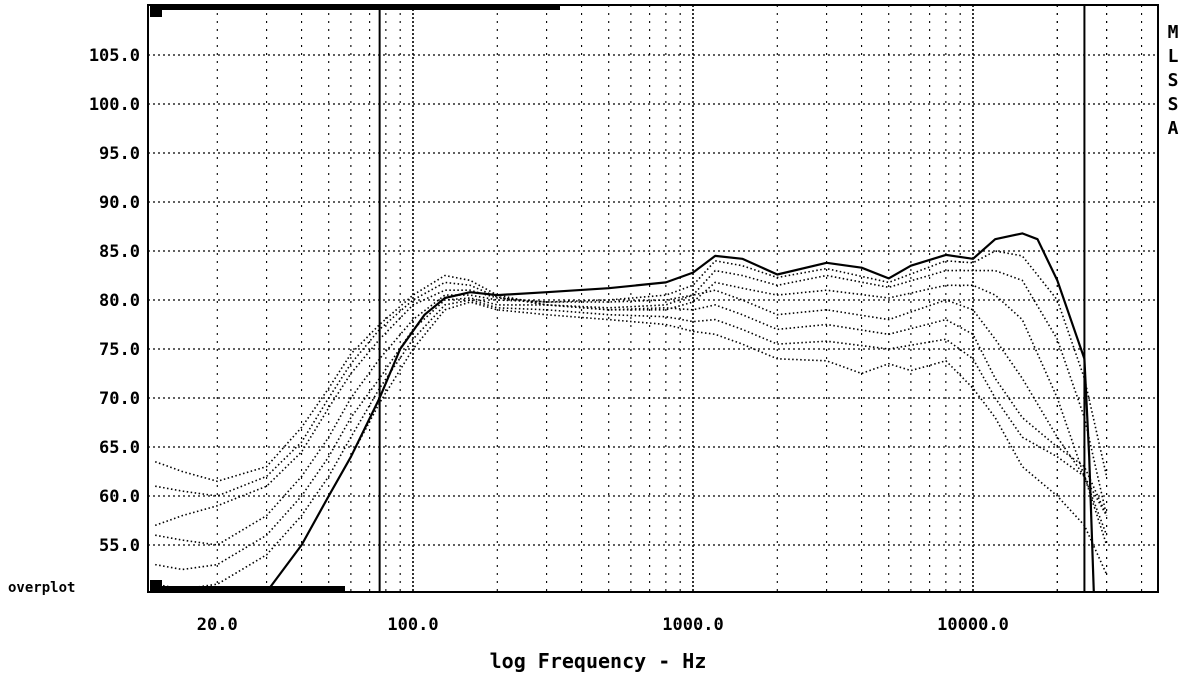 The image size is (1185, 679). I want to click on y-tick-label: 55.0, so click(119, 546).